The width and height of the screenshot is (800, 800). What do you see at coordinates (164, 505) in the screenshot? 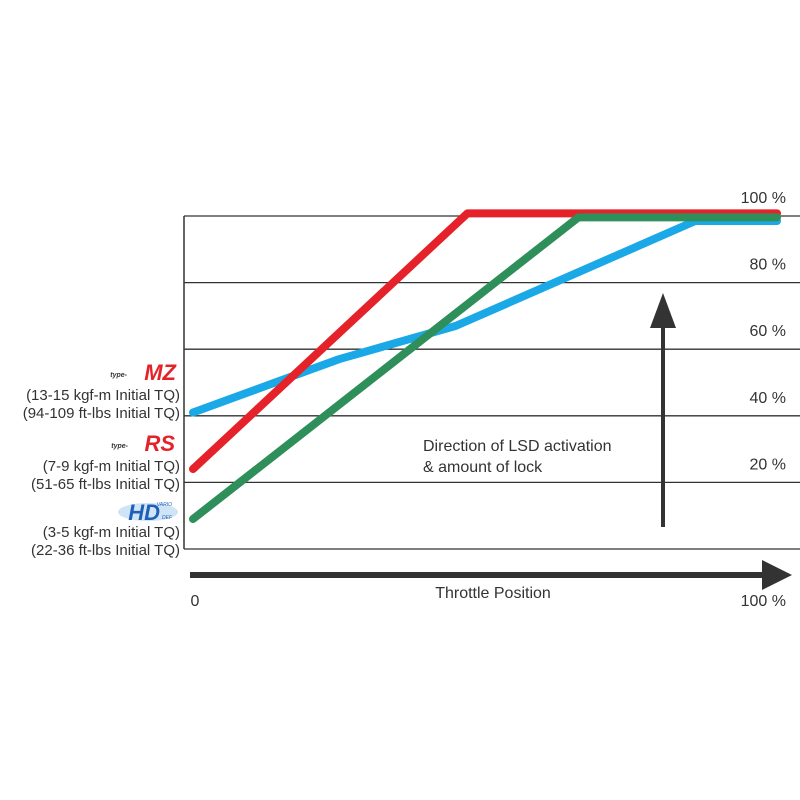
I see `hd-logo-vario: VARIO` at bounding box center [164, 505].